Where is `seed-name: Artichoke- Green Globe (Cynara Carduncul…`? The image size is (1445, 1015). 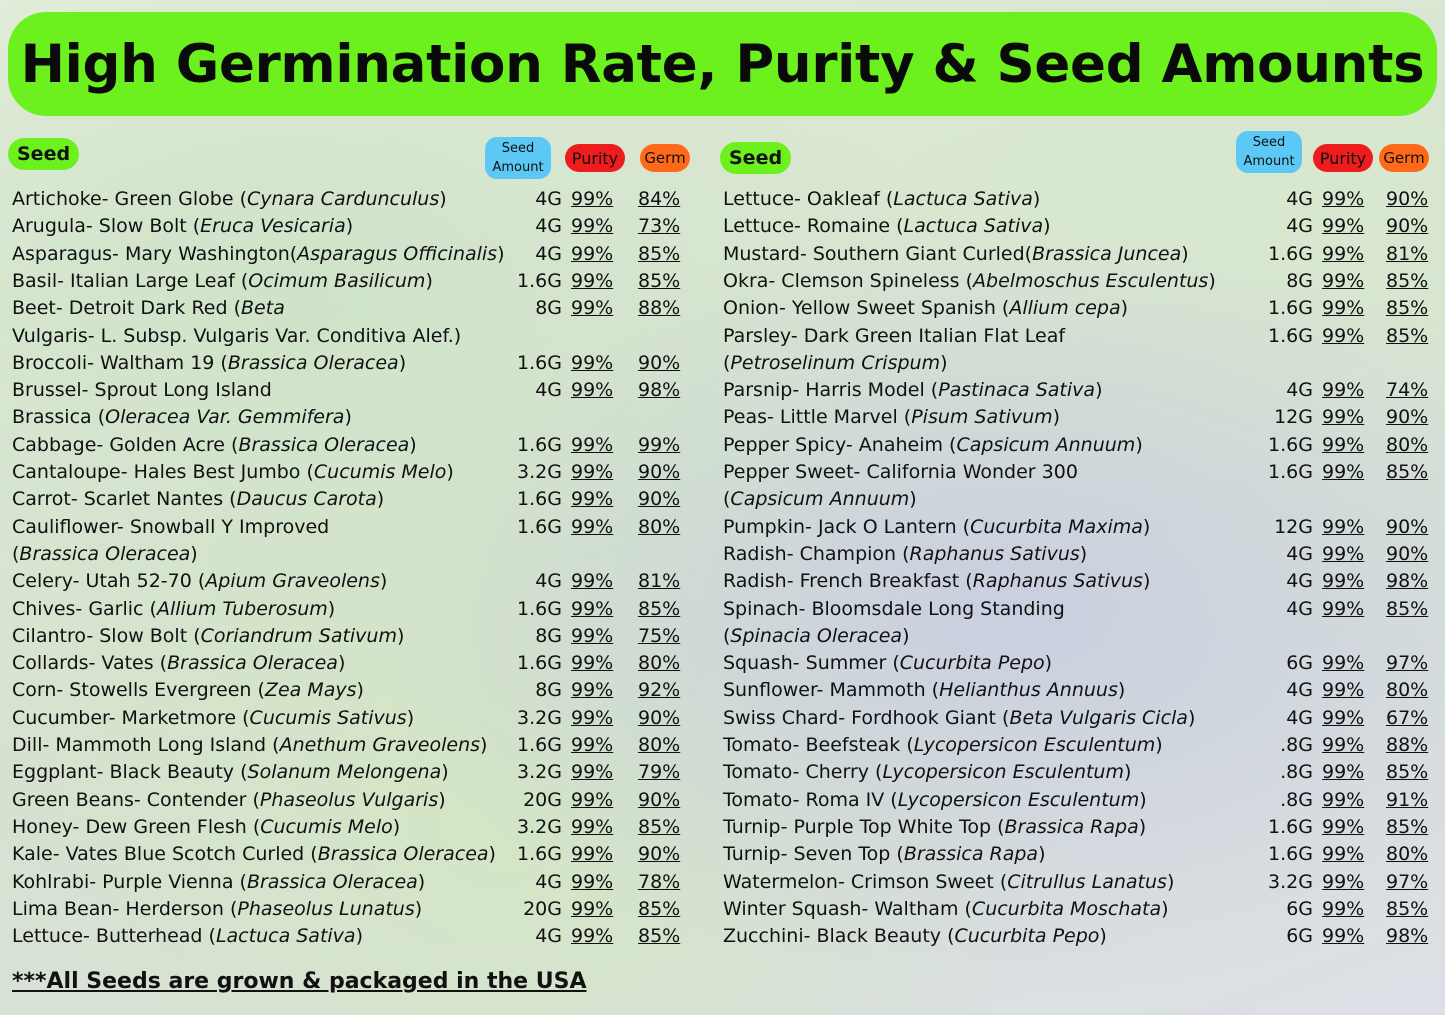 seed-name: Artichoke- Green Globe (Cynara Carduncul… is located at coordinates (229, 199).